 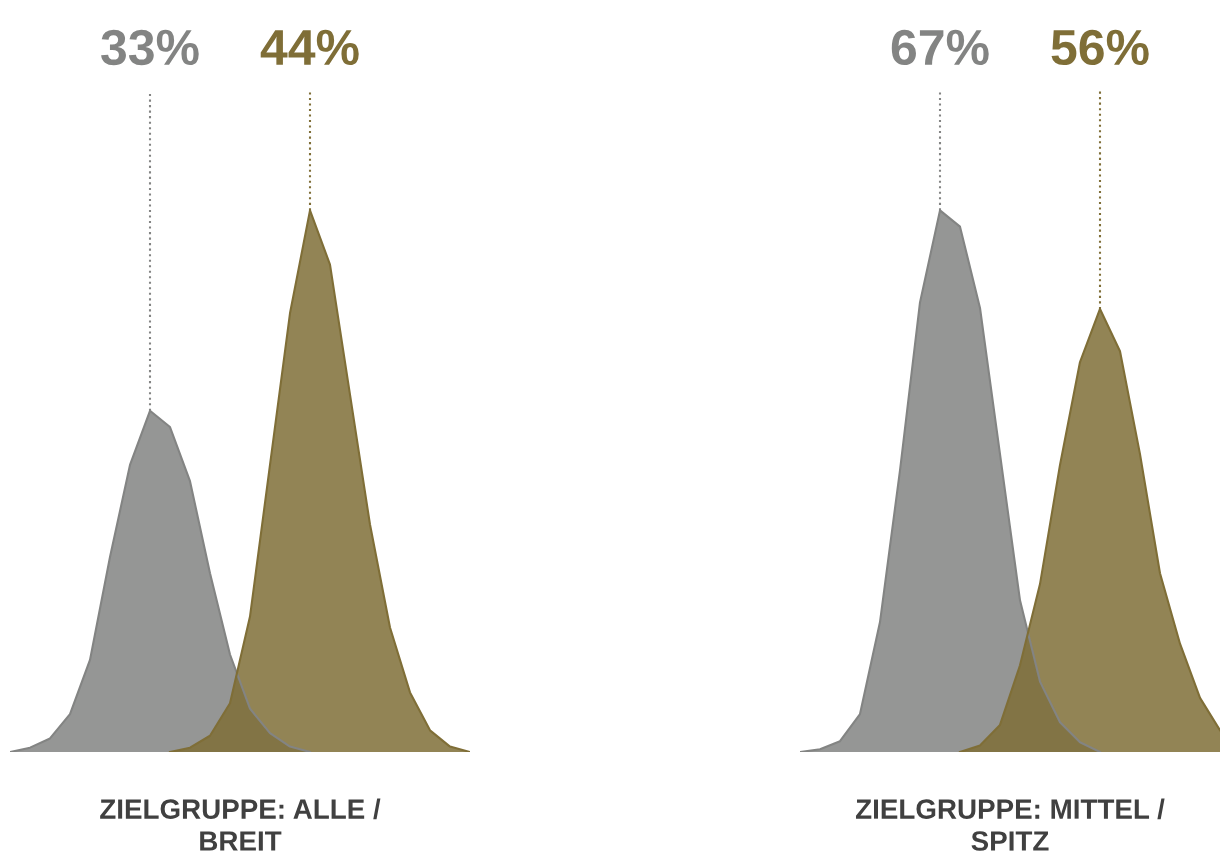 I want to click on x-axis-title: ZIELGRUPPE: ALLE / BREIT, so click(x=240, y=824).